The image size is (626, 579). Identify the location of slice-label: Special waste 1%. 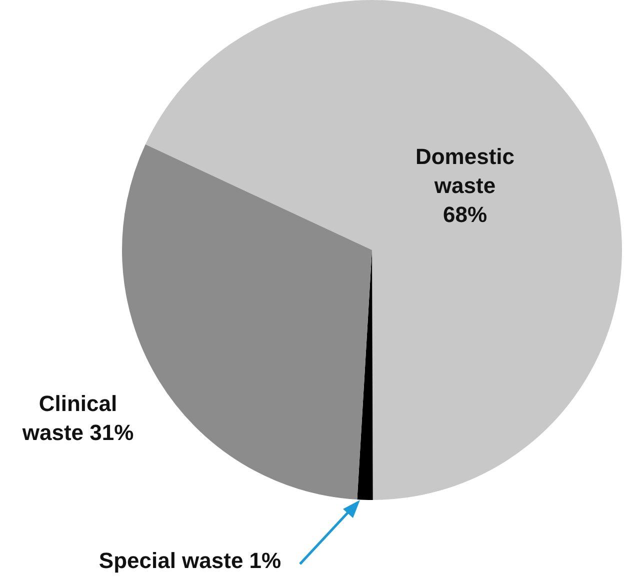
(190, 561).